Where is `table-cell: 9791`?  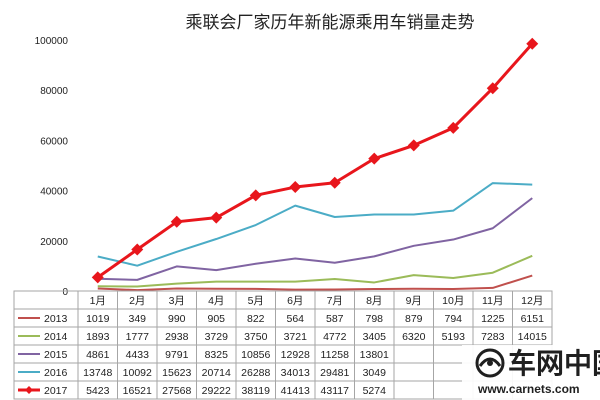 table-cell: 9791 is located at coordinates (177, 355).